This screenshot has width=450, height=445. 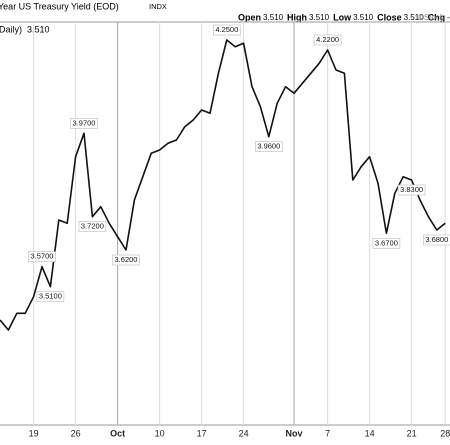 I want to click on data-label-group: 3.9600, so click(x=269, y=146).